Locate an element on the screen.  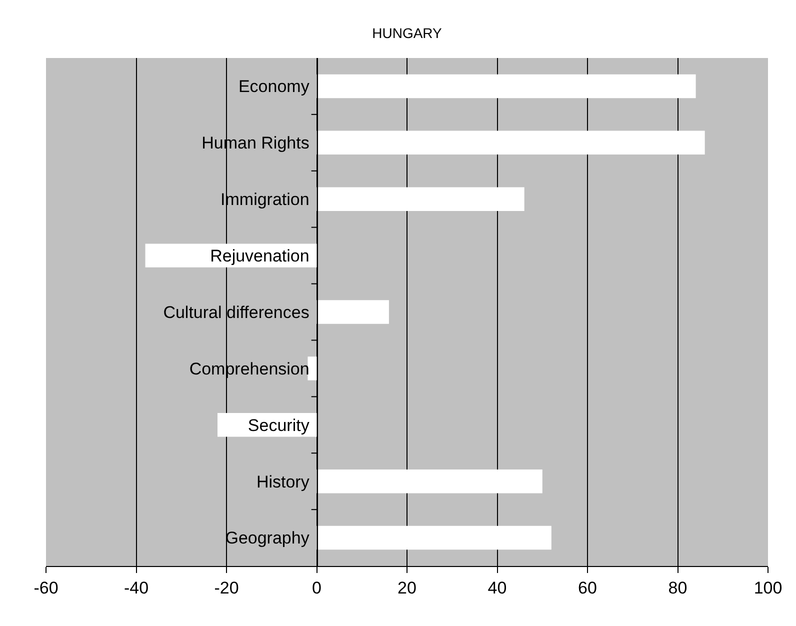
x-tick-label: 100 is located at coordinates (768, 588).